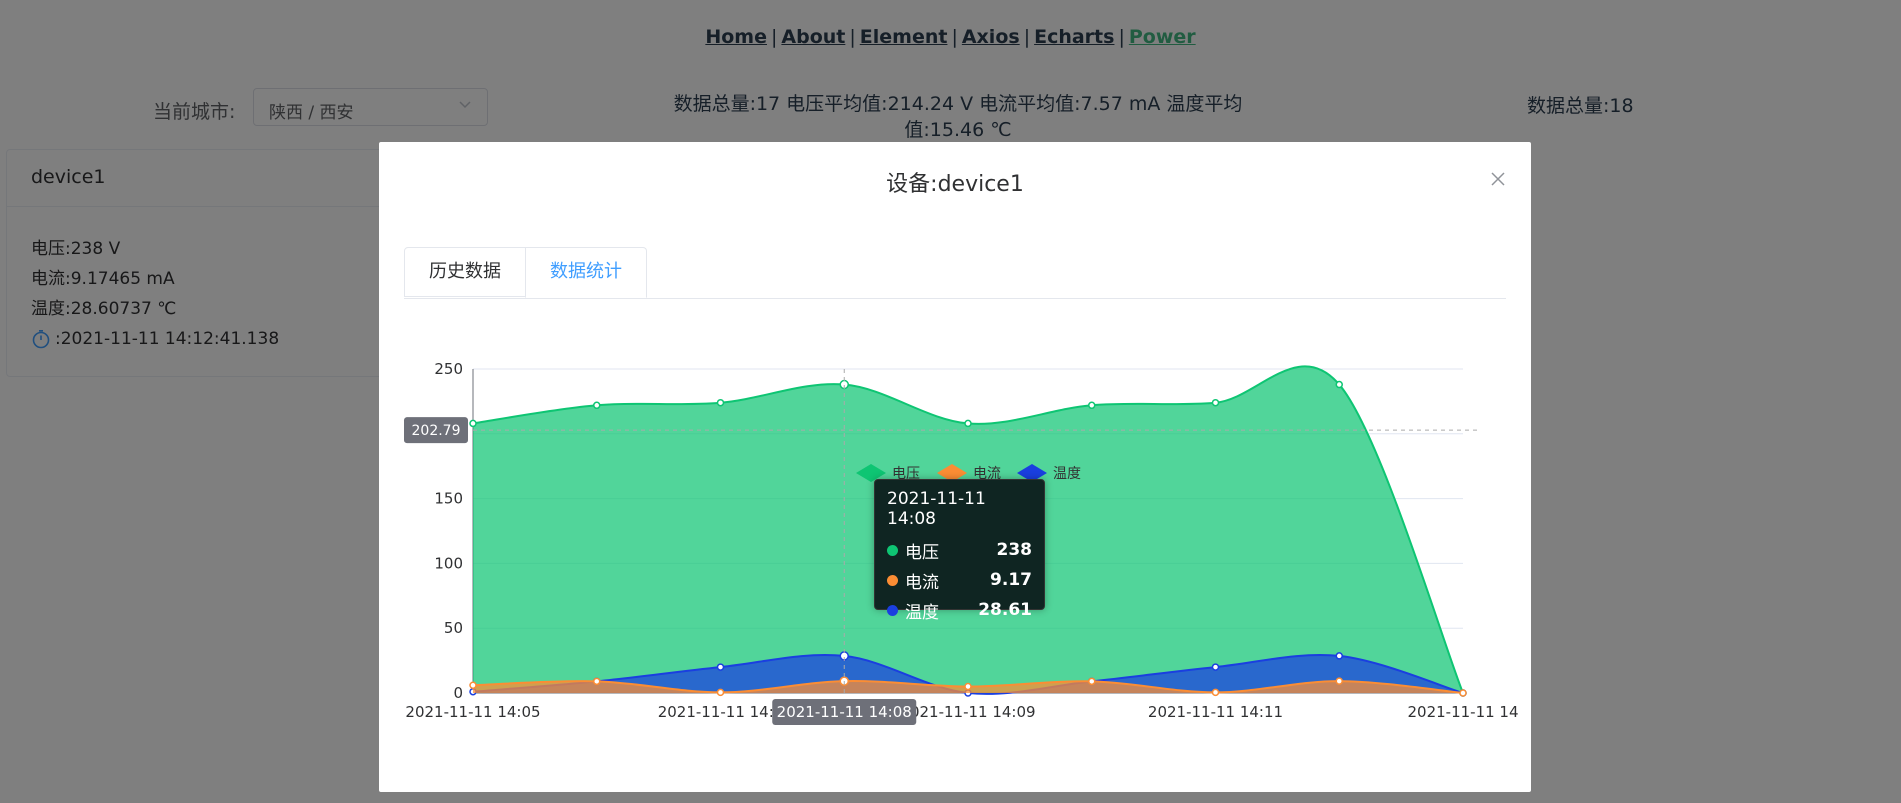  Describe the element at coordinates (1011, 580) in the screenshot. I see `tooltip-series-value: 9.17` at that location.